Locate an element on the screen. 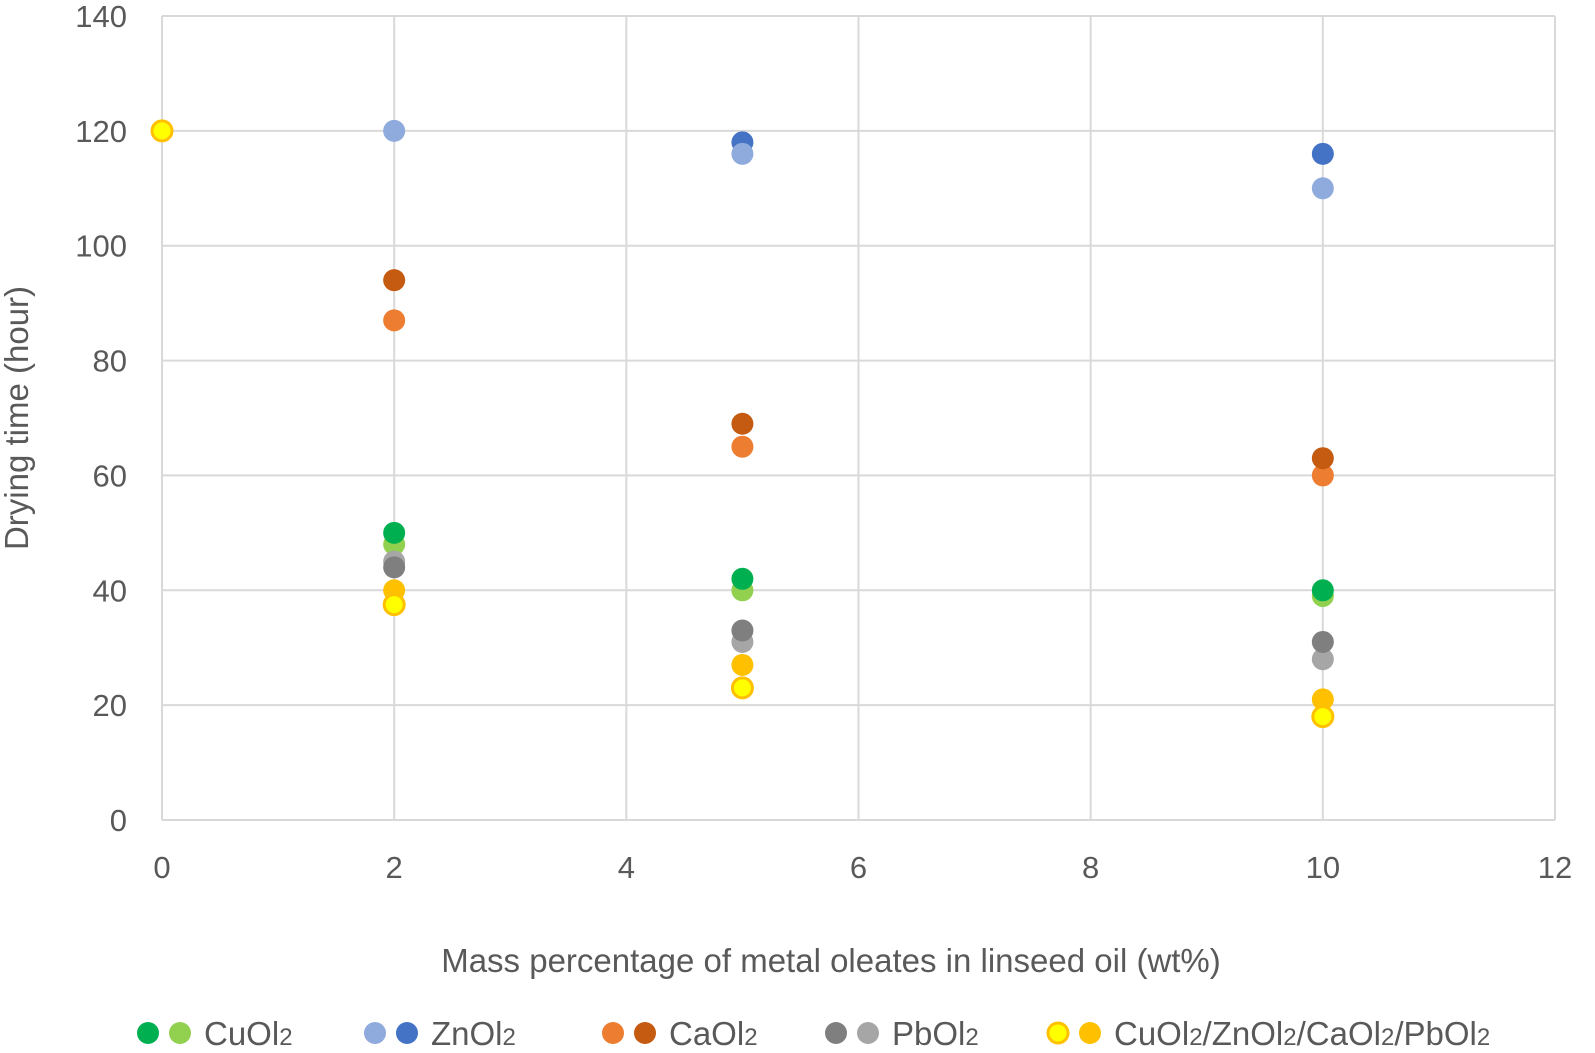  legend-label: CuOl2/ZnOl2/CaOl2/PbOl2 is located at coordinates (1302, 1033).